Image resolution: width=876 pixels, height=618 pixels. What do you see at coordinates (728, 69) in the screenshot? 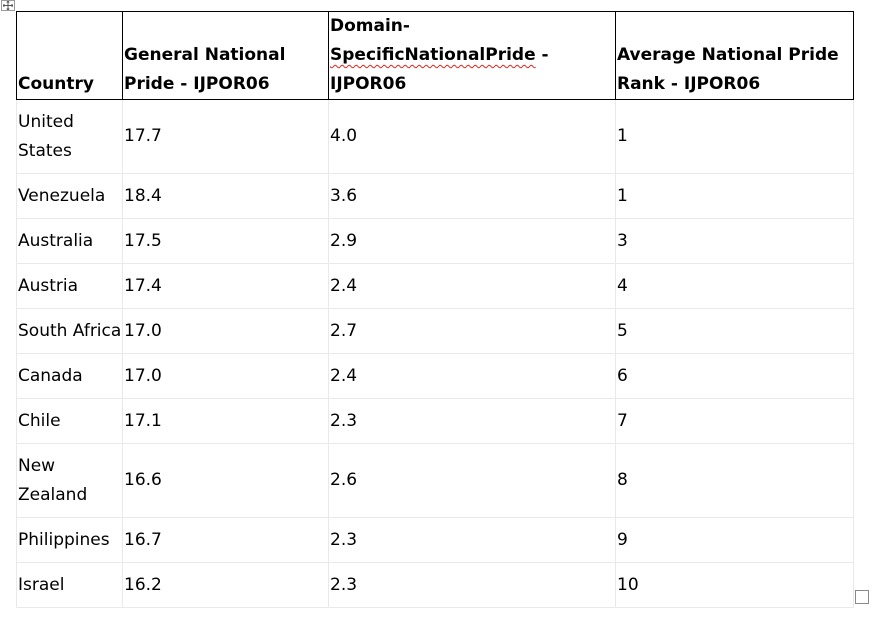
I see `header-text: Average National Pride Rank - IJPOR06` at bounding box center [728, 69].